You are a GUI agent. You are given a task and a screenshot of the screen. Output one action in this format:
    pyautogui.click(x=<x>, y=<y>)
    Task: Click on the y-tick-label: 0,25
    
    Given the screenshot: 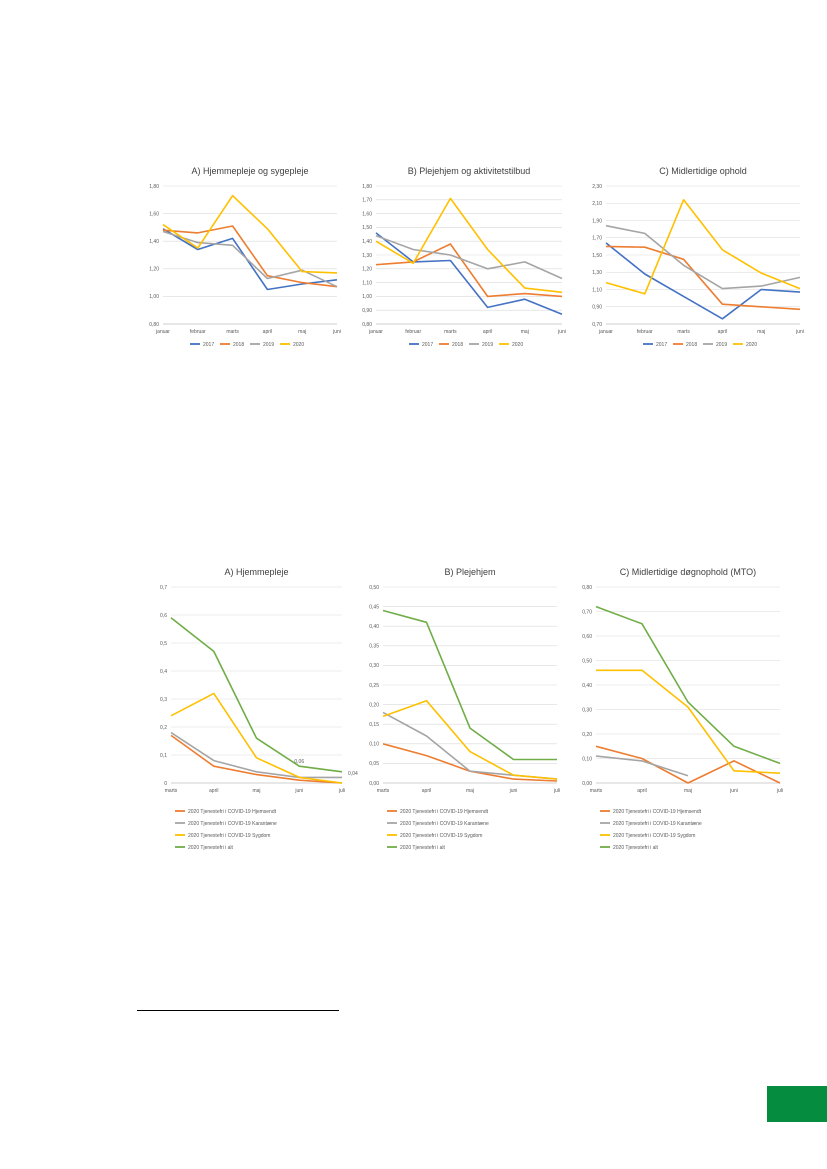 What is the action you would take?
    pyautogui.click(x=374, y=686)
    